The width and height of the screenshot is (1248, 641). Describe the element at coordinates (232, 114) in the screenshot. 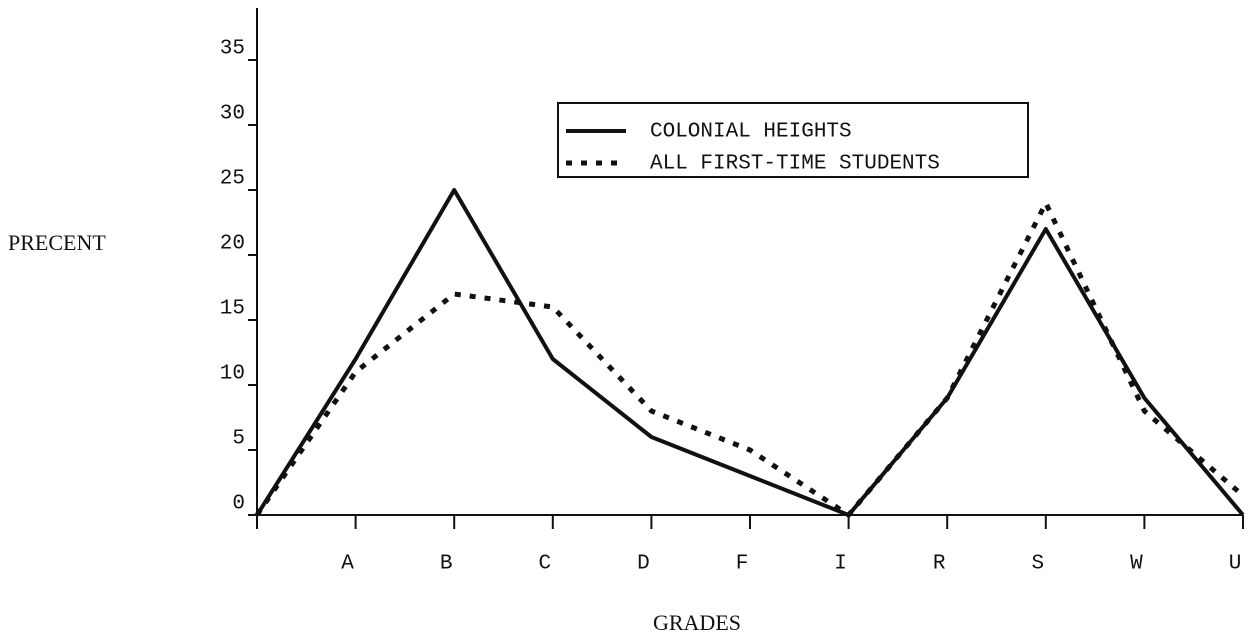

I see `y-tick-label: 30` at that location.